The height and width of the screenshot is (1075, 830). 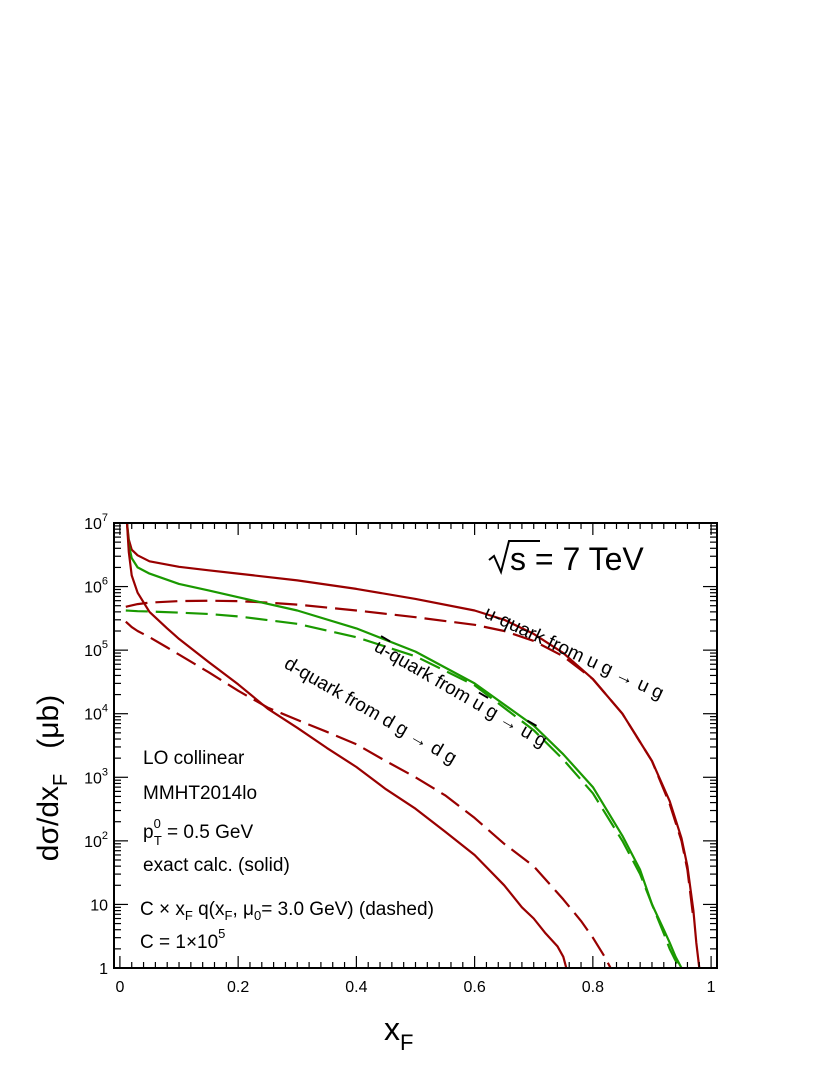 What do you see at coordinates (105, 645) in the screenshot?
I see `y-tick-label-exp: 5` at bounding box center [105, 645].